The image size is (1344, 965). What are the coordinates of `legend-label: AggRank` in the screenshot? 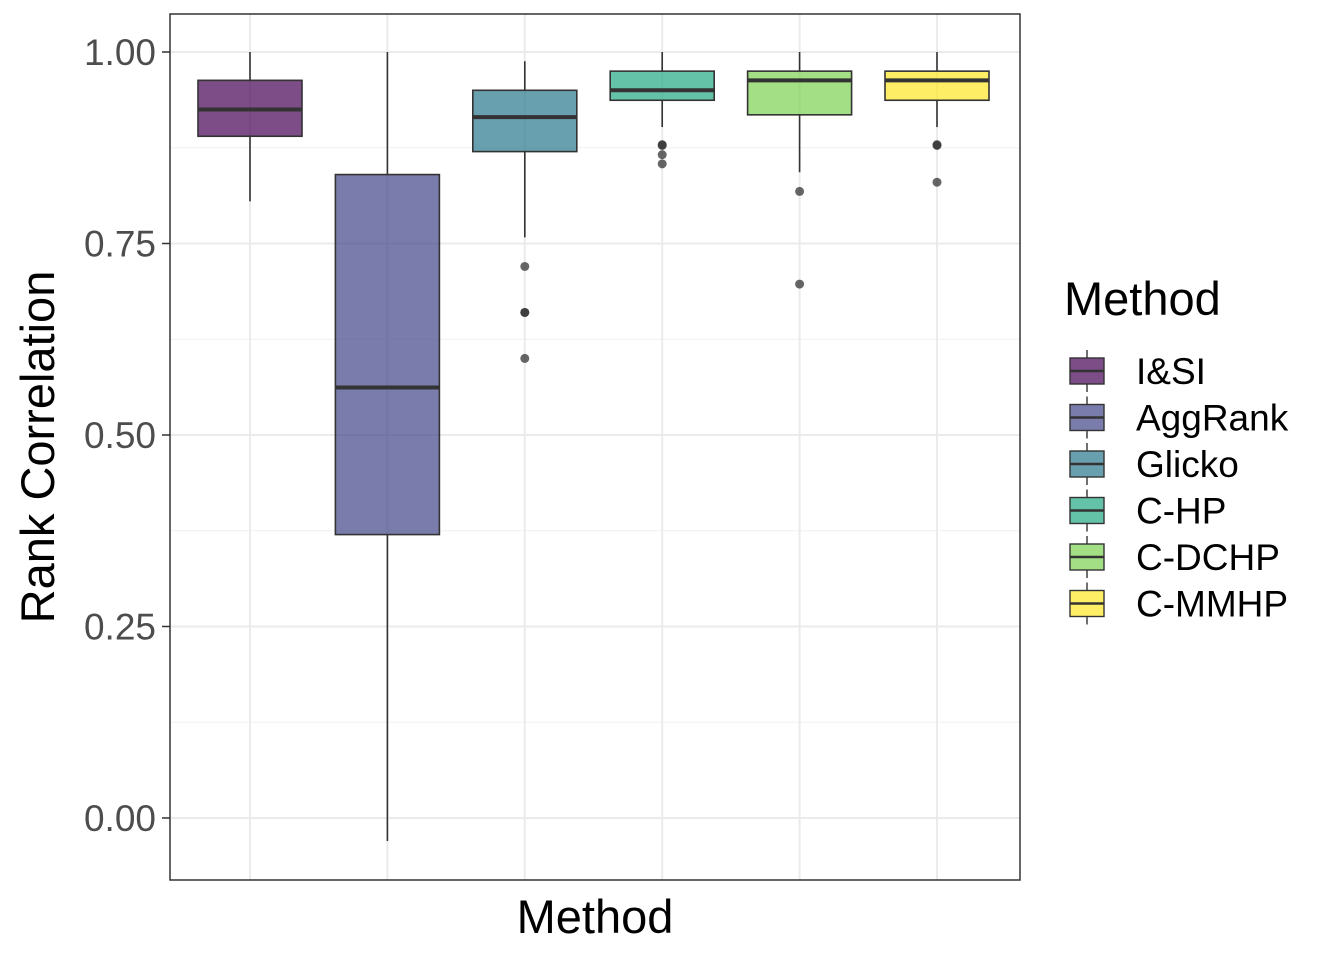 It's located at (1212, 418).